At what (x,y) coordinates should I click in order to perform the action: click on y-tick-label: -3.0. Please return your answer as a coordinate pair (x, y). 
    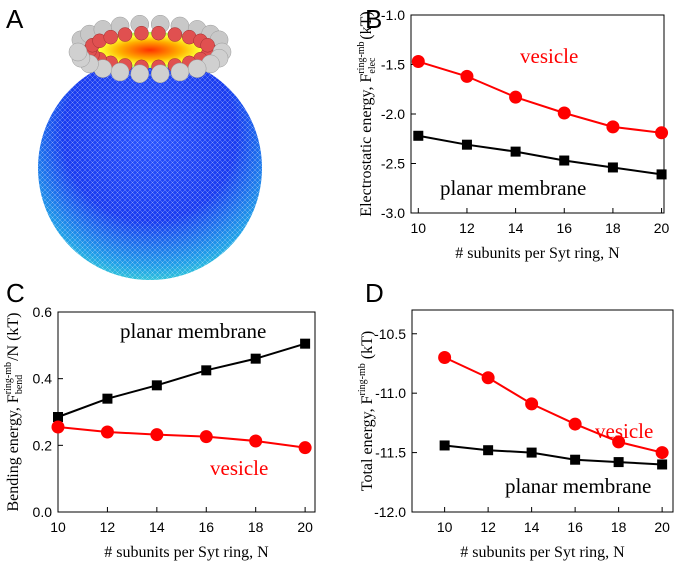
    Looking at the image, I should click on (393, 213).